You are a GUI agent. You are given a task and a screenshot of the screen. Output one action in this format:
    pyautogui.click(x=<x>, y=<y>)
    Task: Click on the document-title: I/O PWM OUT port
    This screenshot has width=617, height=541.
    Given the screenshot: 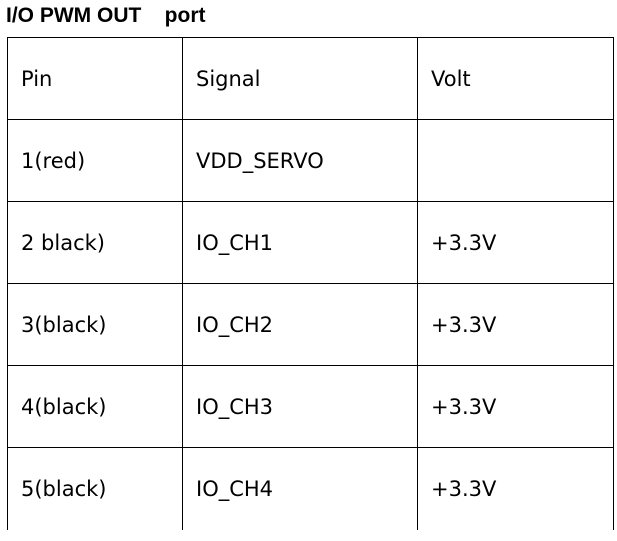 What is the action you would take?
    pyautogui.click(x=106, y=15)
    